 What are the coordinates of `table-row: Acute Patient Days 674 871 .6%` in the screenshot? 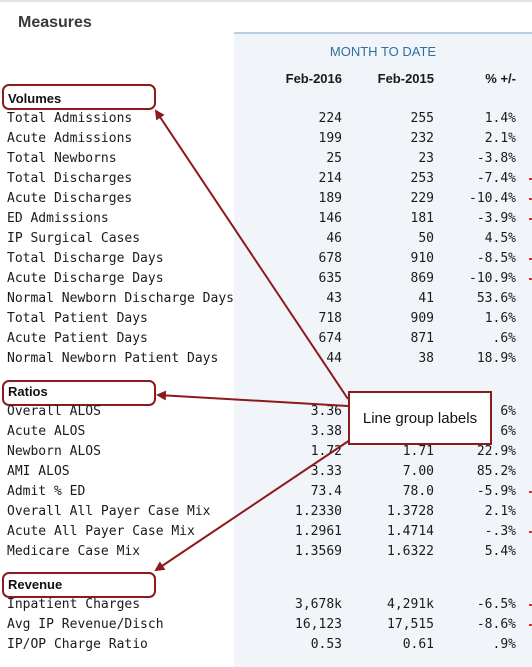 It's located at (266, 341).